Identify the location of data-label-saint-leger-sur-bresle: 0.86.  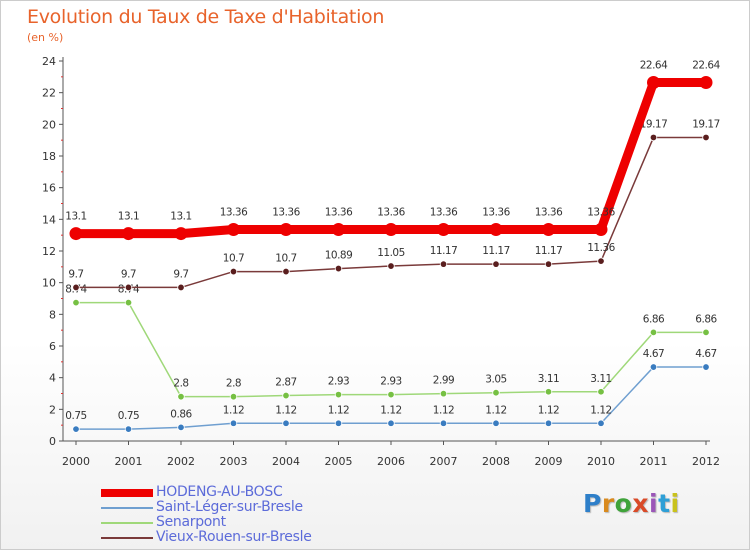
(181, 414).